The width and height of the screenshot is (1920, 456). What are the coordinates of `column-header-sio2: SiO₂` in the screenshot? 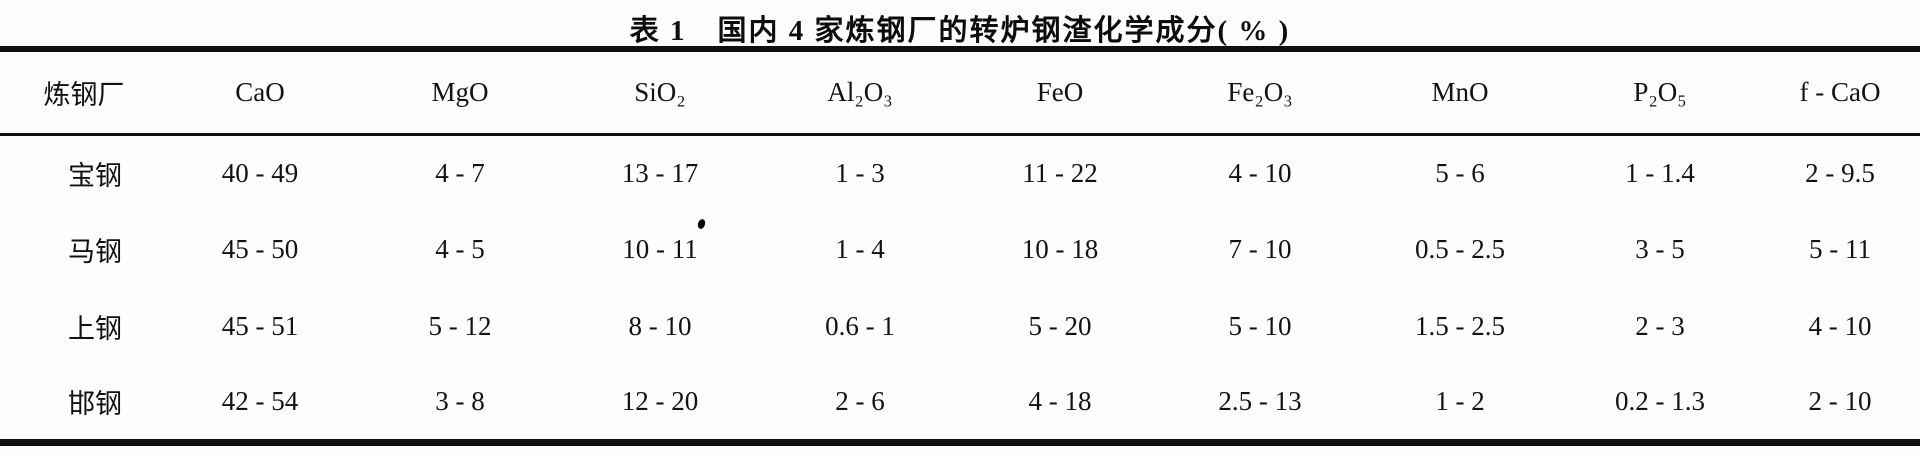 It's located at (660, 92).